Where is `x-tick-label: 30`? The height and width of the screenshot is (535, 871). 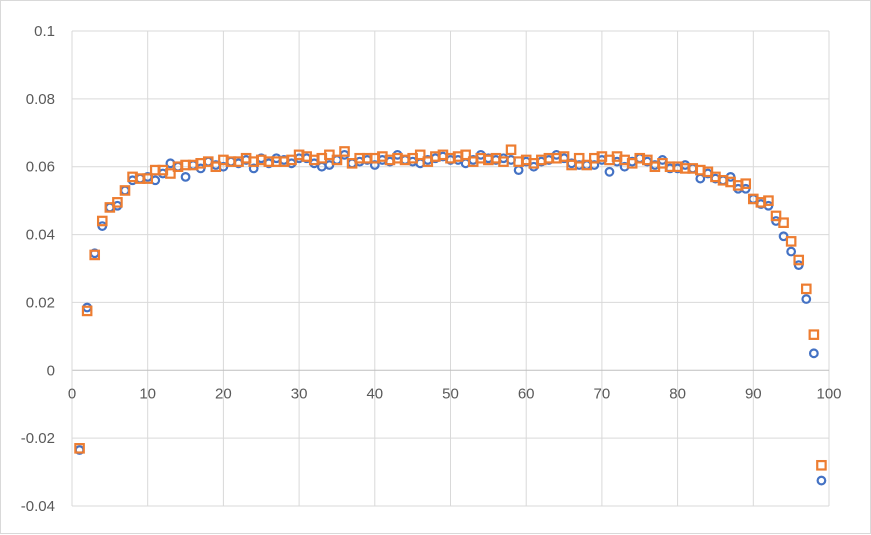
x-tick-label: 30 is located at coordinates (299, 393).